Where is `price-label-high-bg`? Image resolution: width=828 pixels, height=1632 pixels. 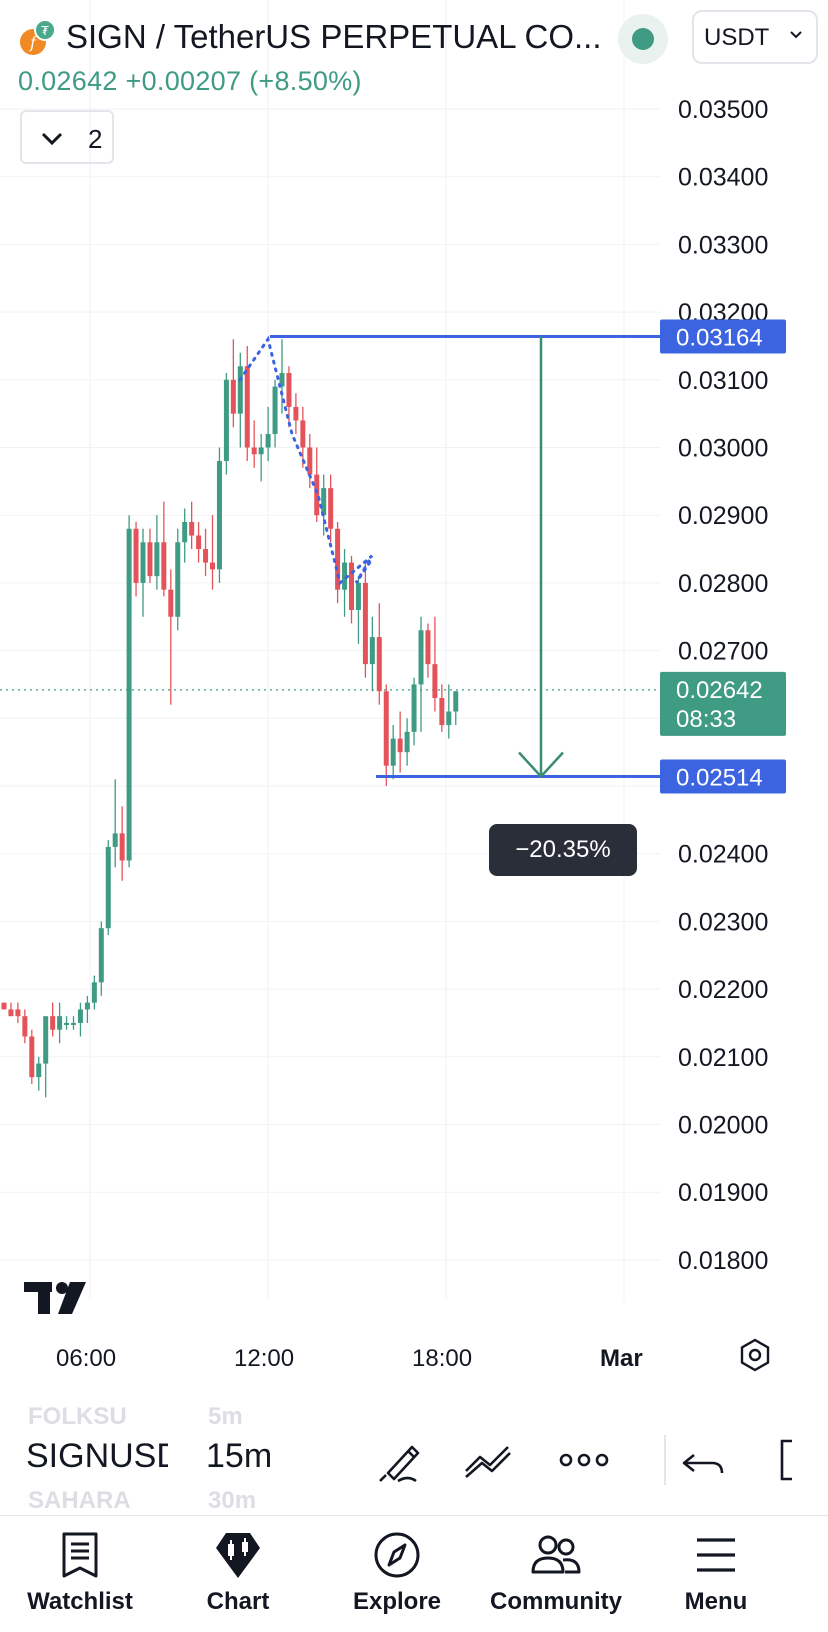
price-label-high-bg is located at coordinates (723, 336).